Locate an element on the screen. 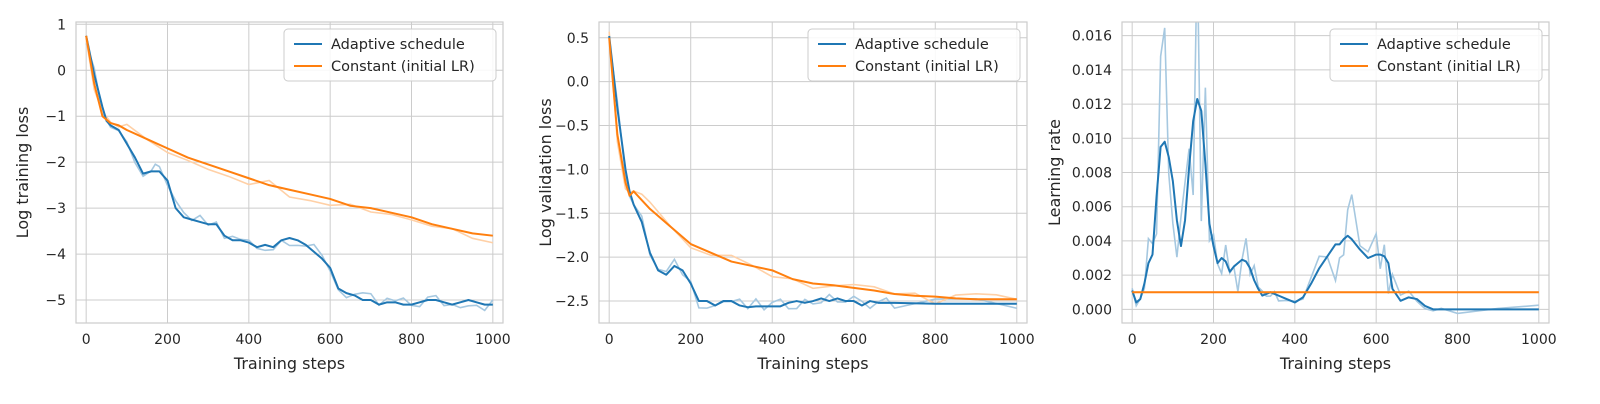  y-tick-label: 0.004 is located at coordinates (1092, 242).